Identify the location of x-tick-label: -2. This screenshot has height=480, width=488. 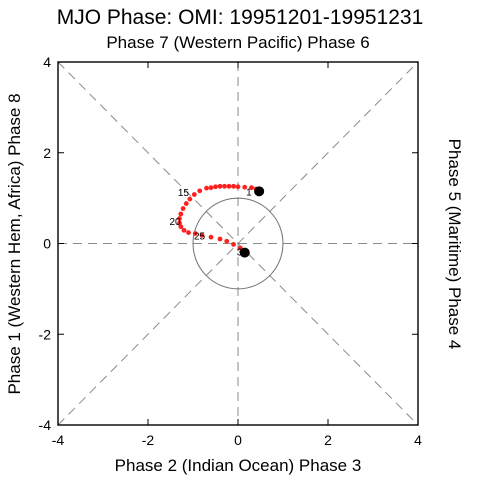
(148, 440).